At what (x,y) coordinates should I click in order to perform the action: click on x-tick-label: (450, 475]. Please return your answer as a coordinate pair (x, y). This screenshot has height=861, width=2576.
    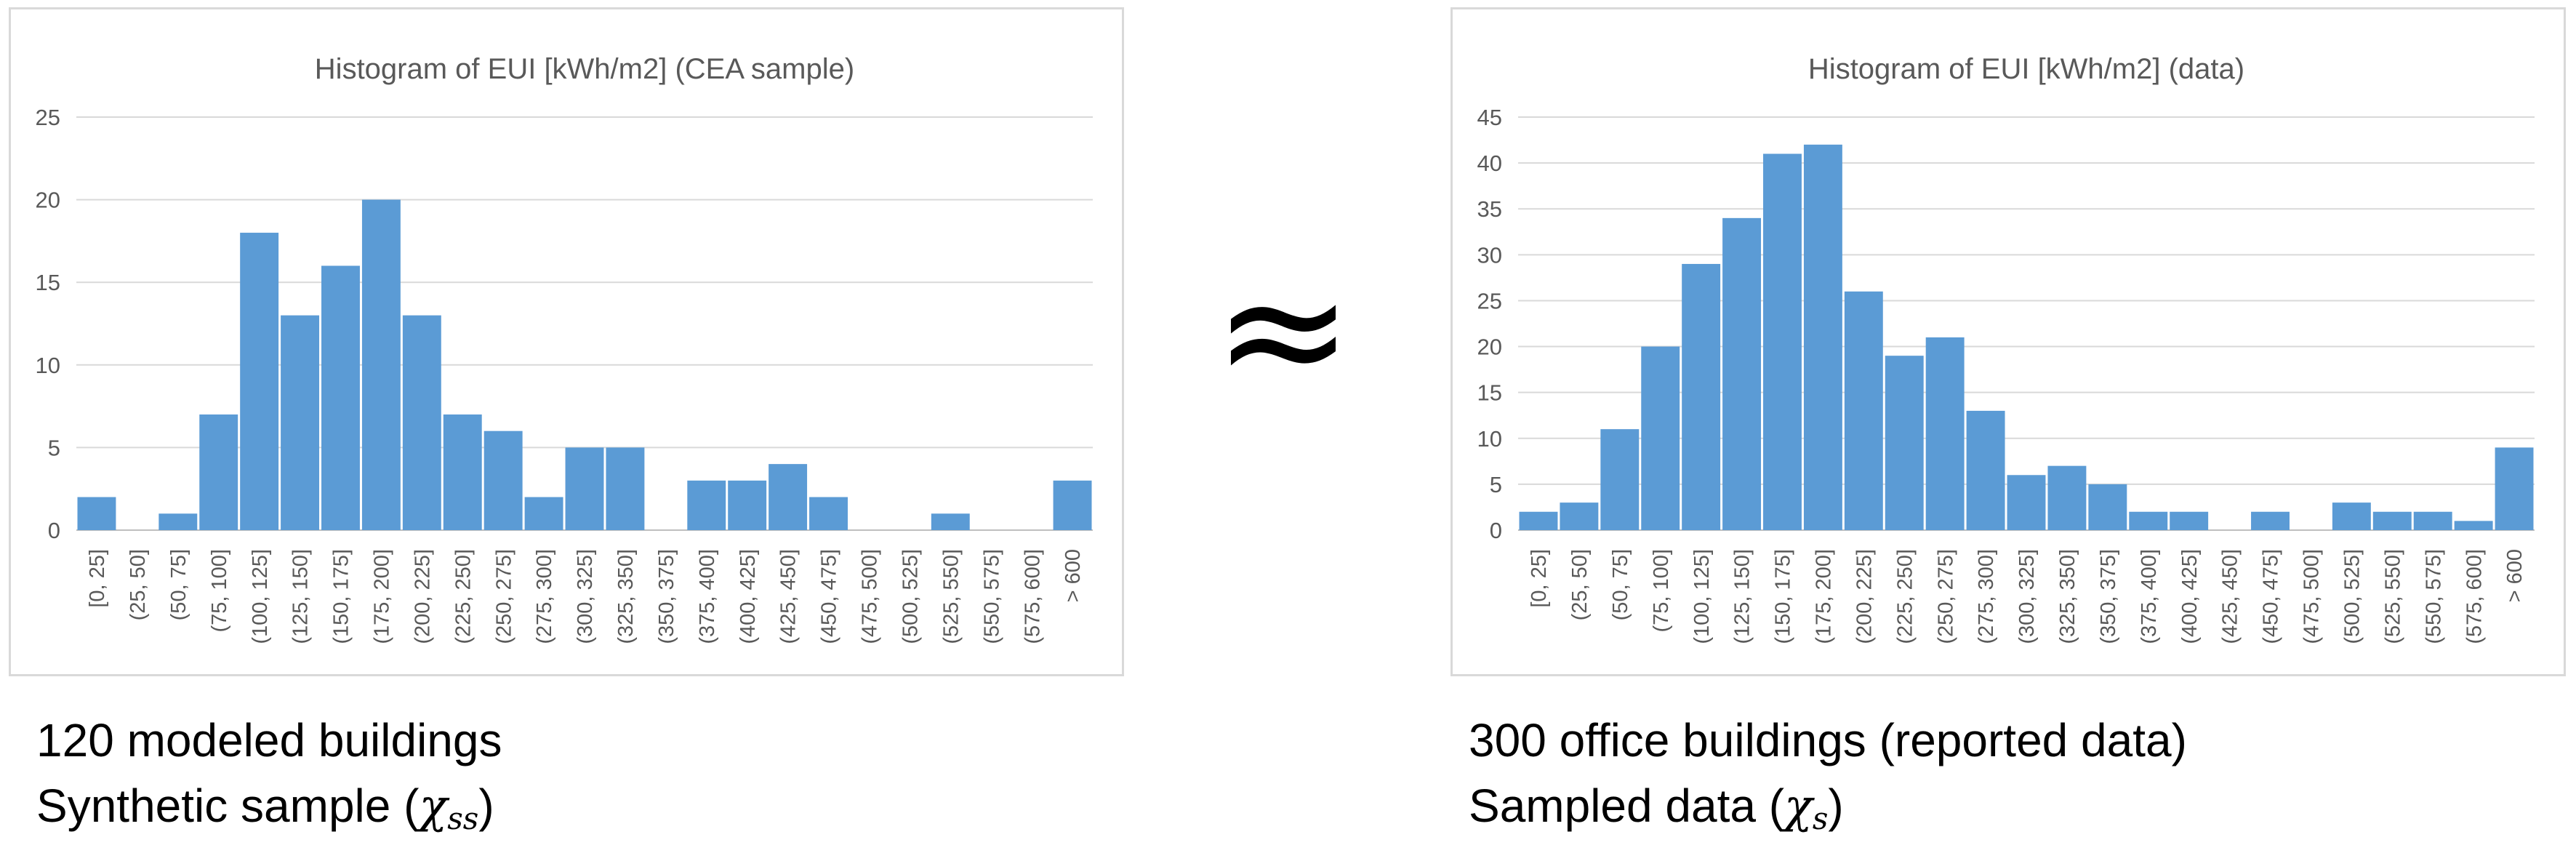
    Looking at the image, I should click on (2271, 596).